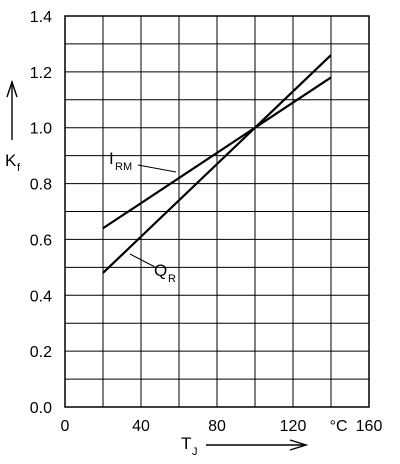 This screenshot has height=464, width=400. What do you see at coordinates (19, 168) in the screenshot?
I see `y-axis-label-subscript: f` at bounding box center [19, 168].